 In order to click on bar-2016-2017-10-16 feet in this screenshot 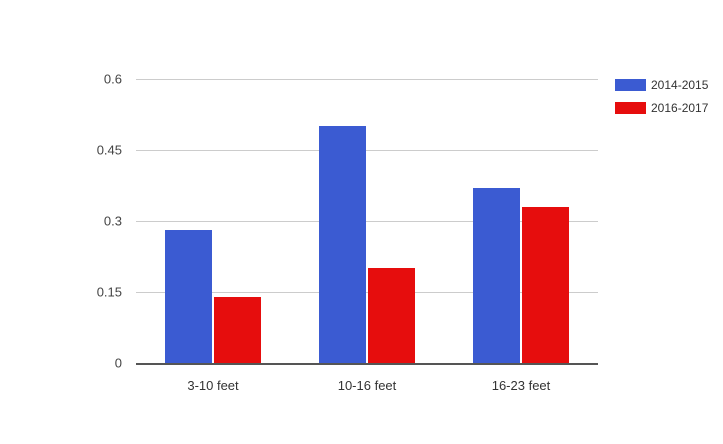, I will do `click(391, 315)`.